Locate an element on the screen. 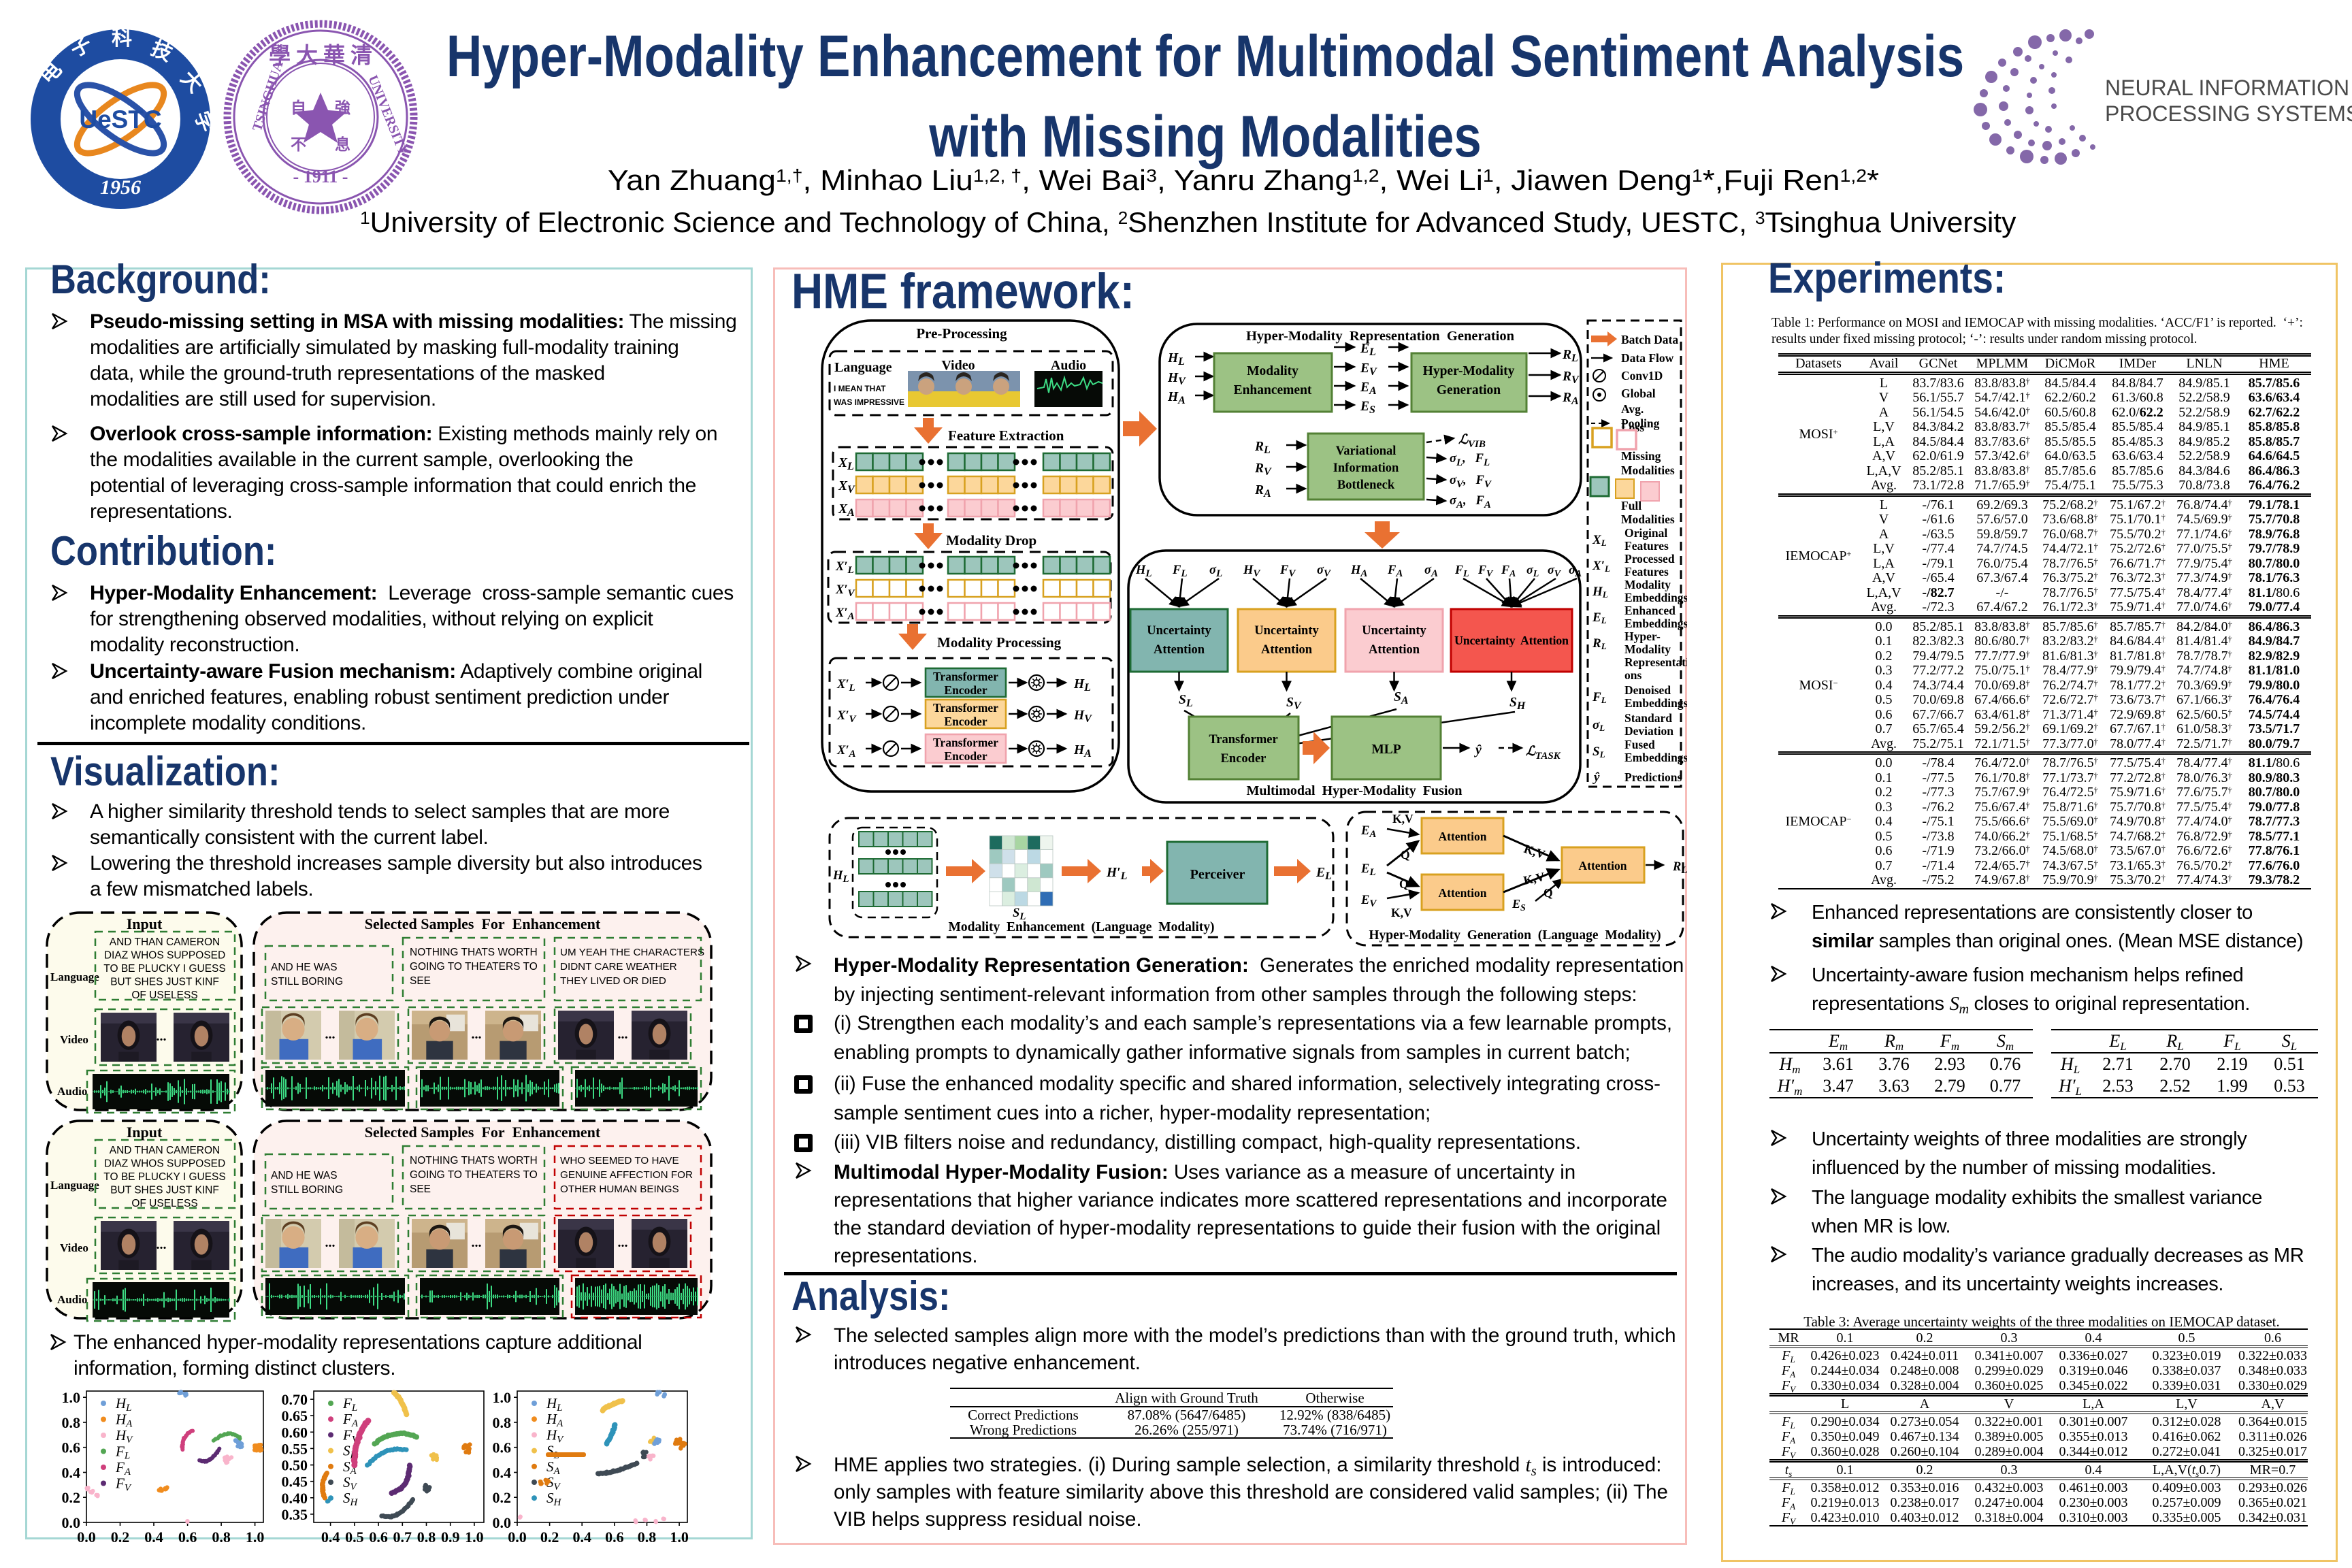 The image size is (2352, 1568). svg-text: 0.2 is located at coordinates (549, 1538).